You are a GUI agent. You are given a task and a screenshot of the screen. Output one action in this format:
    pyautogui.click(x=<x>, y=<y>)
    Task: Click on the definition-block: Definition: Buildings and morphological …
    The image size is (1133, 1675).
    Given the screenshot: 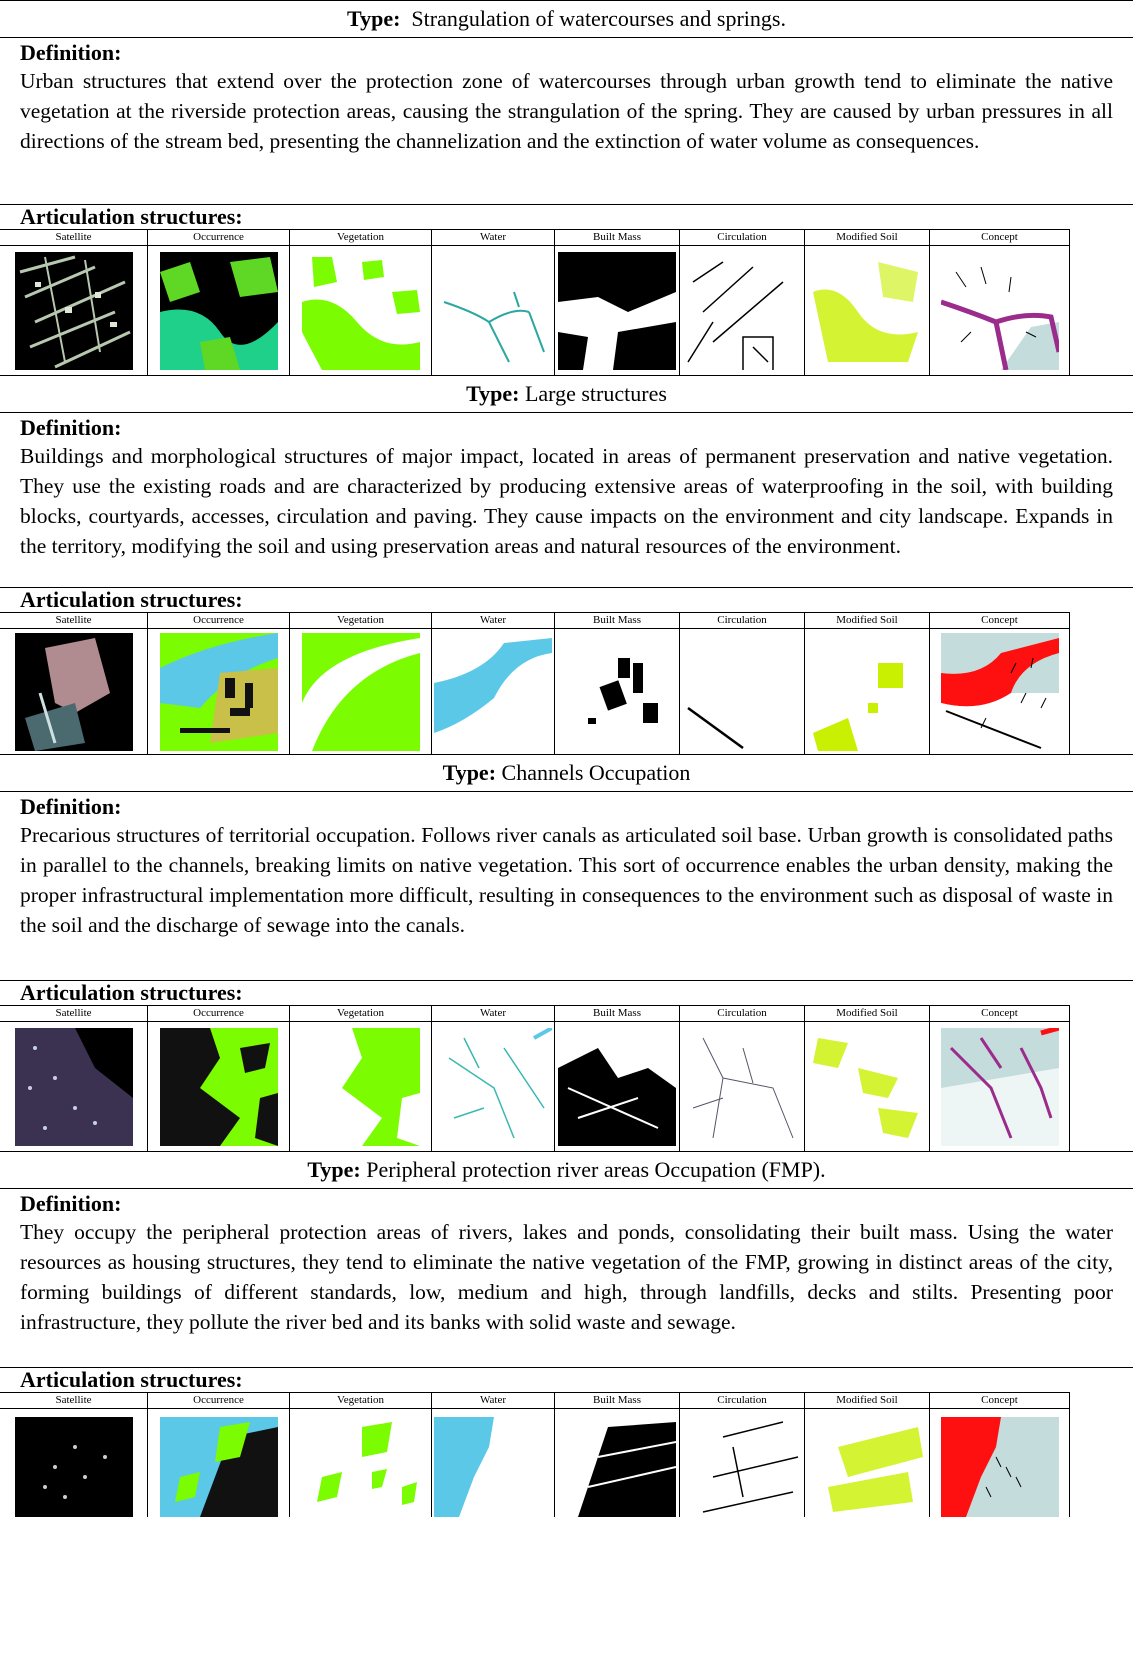 What is the action you would take?
    pyautogui.click(x=566, y=500)
    